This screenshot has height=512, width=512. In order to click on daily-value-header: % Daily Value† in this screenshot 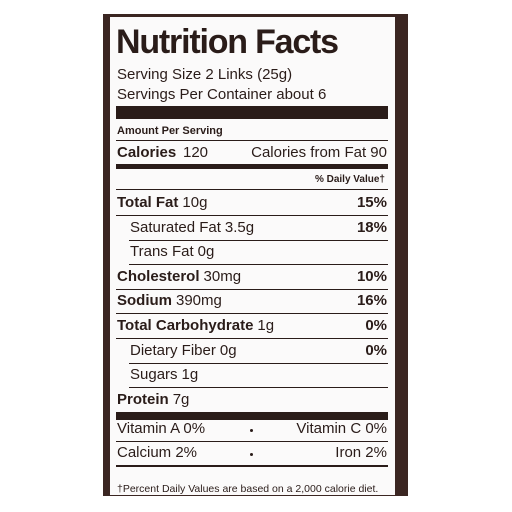, I will do `click(349, 179)`.